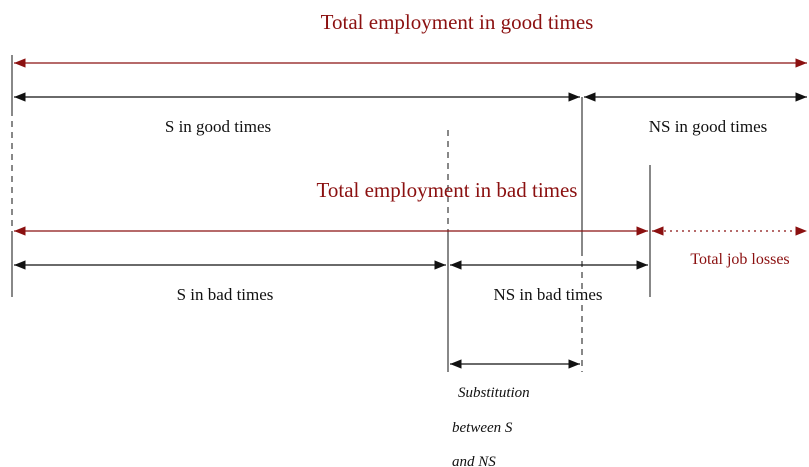  Describe the element at coordinates (547, 294) in the screenshot. I see `ns-bad-label: NS in bad times` at that location.